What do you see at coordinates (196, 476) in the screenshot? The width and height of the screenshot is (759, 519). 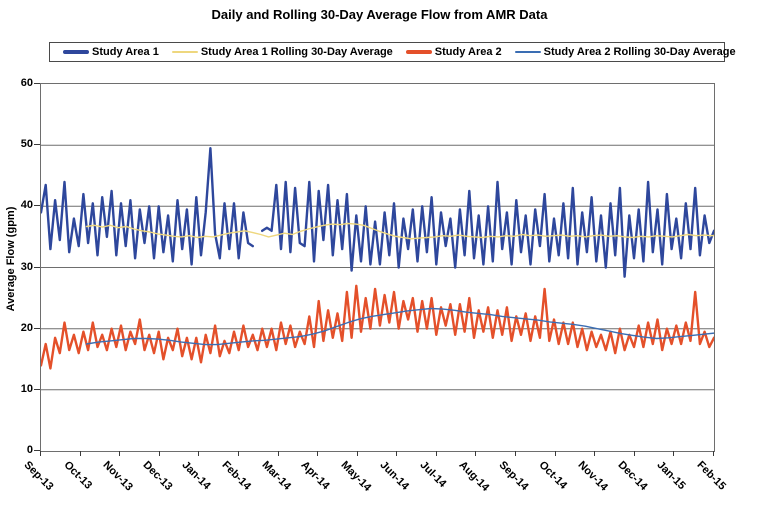 I see `x-tick-label: Jan-14` at bounding box center [196, 476].